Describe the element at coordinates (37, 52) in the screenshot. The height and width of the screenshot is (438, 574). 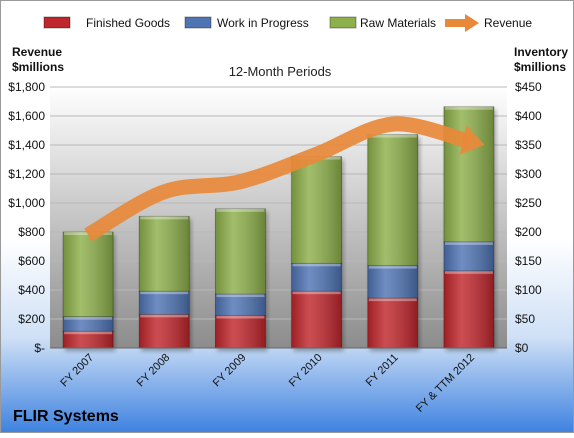
I see `left-axis-title-line1: Revenue` at that location.